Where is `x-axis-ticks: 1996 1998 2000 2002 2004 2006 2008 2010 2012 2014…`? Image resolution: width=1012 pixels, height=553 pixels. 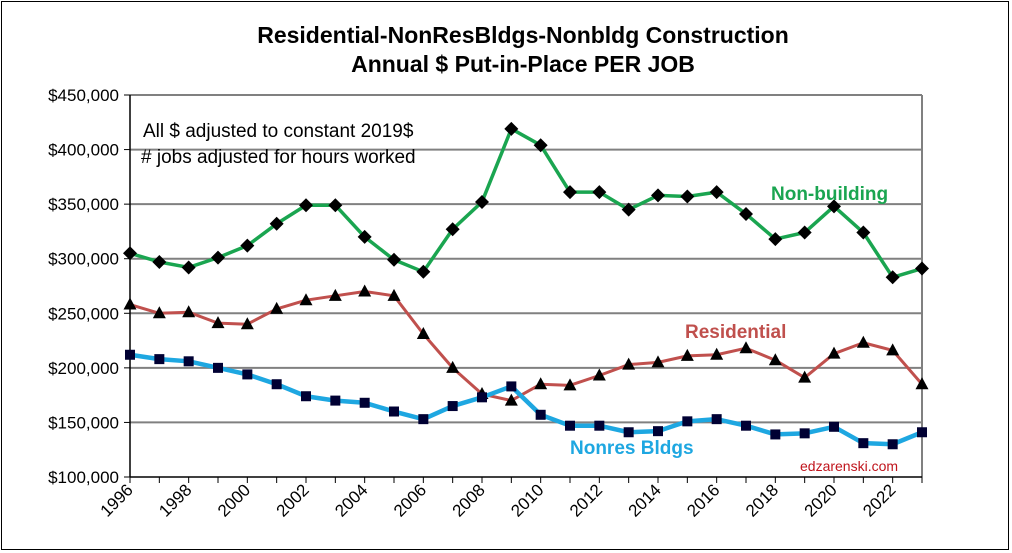
x-axis-ticks: 1996 1998 2000 2002 2004 2006 2008 2010 2012 2014… is located at coordinates (510, 499).